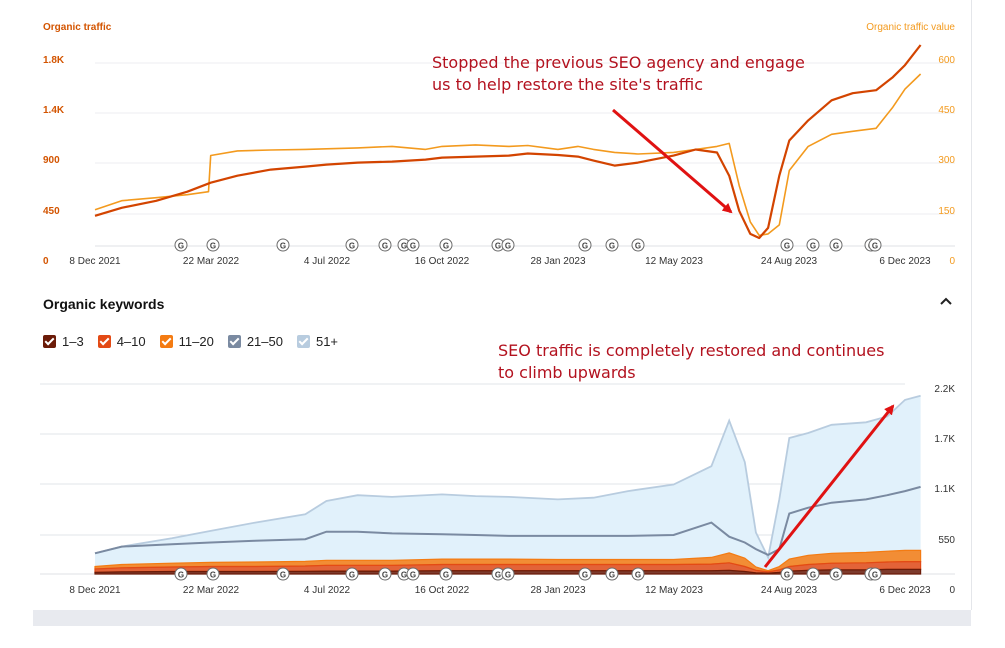  What do you see at coordinates (567, 84) in the screenshot?
I see `annotation-top-line2: us to help restore the site's traffic` at bounding box center [567, 84].